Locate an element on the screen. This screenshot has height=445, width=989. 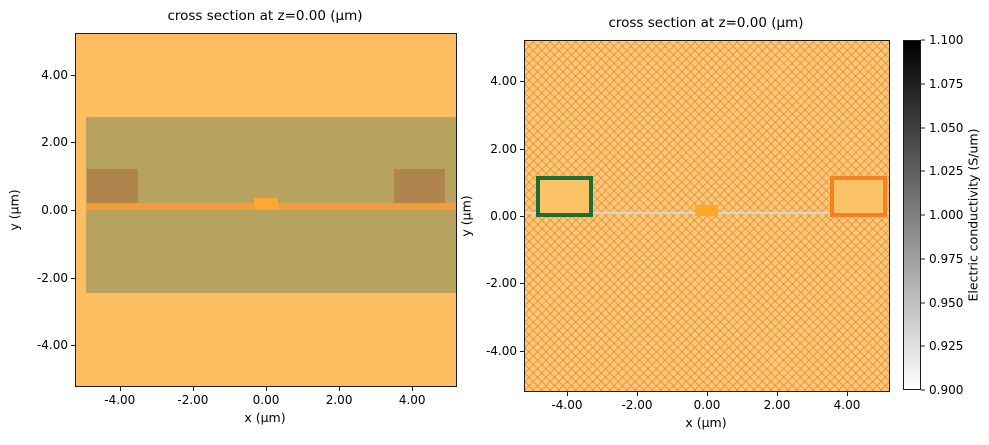
colorbar-tick-label: 0.950 is located at coordinates (946, 302).